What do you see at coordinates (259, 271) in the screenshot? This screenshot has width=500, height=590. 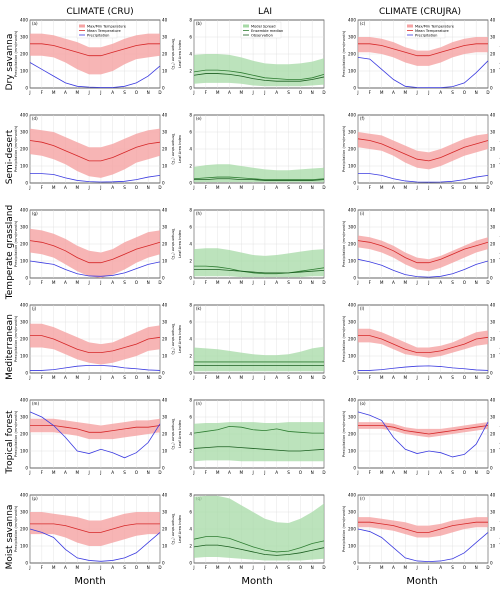 I see `observation-line` at bounding box center [259, 271].